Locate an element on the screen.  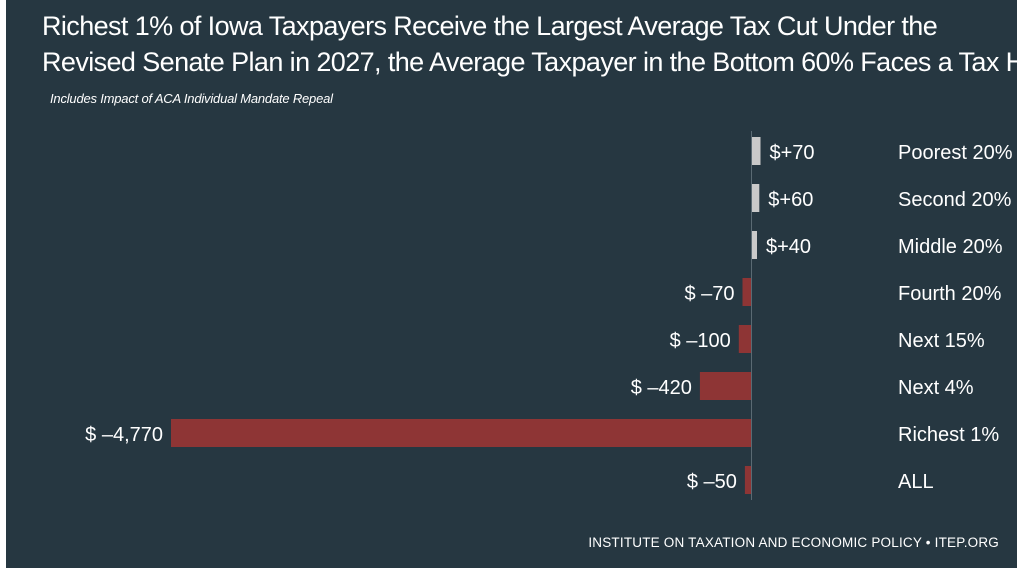
value-label-7: $ –4,770 is located at coordinates (124, 435).